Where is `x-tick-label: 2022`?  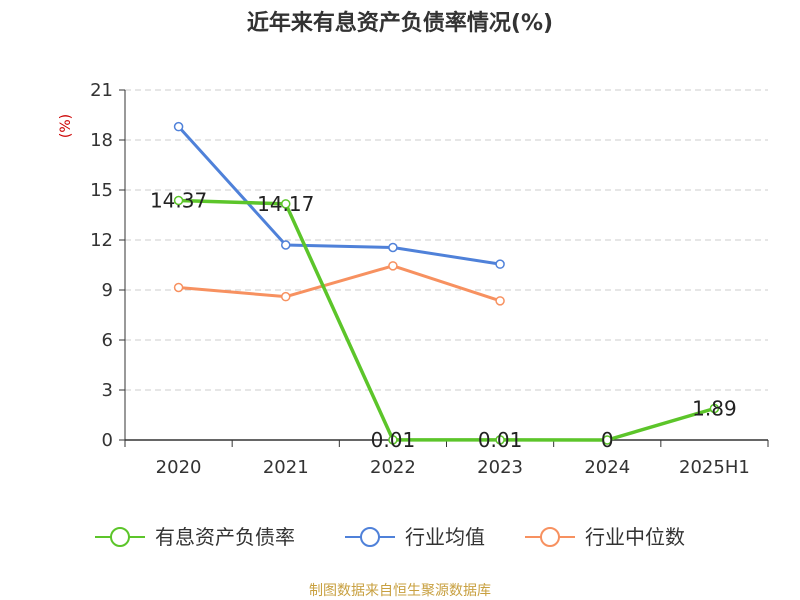 x-tick-label: 2022 is located at coordinates (393, 467).